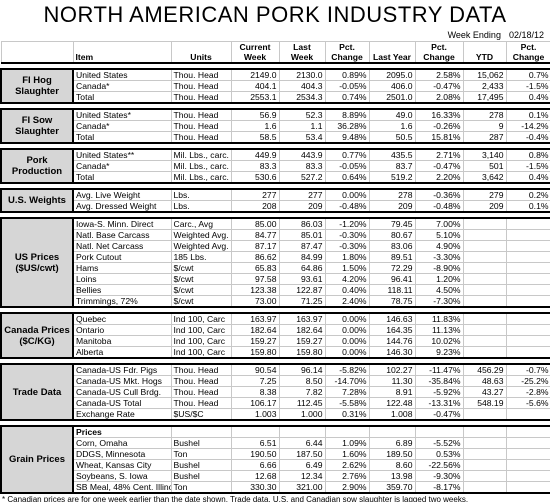 This screenshot has height=502, width=550. Describe the element at coordinates (484, 403) in the screenshot. I see `number-cell: 548.19` at that location.